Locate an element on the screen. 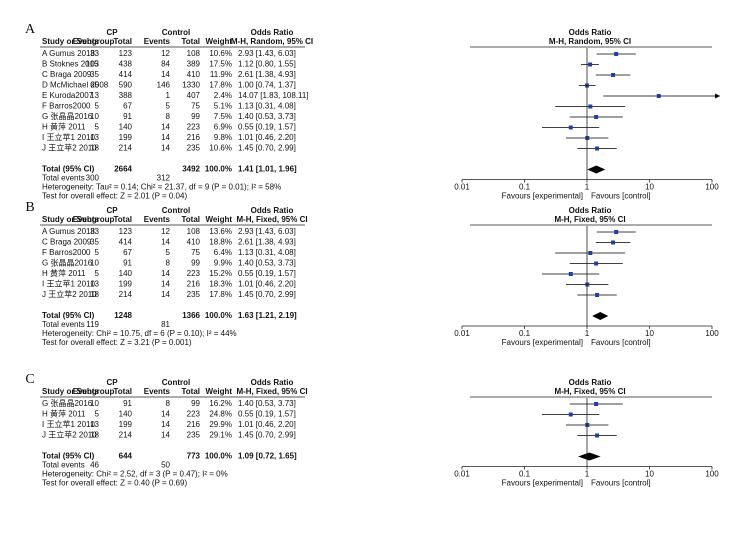 This screenshot has width=755, height=555. cell: 103 is located at coordinates (93, 64).